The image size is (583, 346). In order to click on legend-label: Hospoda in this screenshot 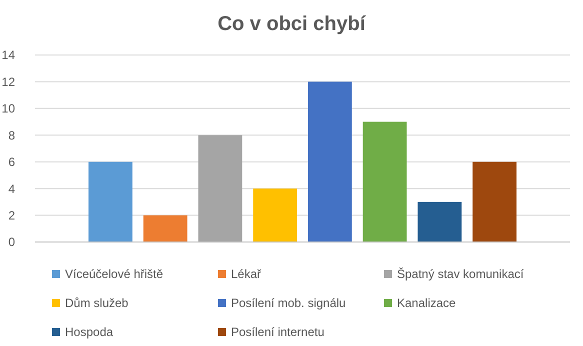, I will do `click(89, 332)`.